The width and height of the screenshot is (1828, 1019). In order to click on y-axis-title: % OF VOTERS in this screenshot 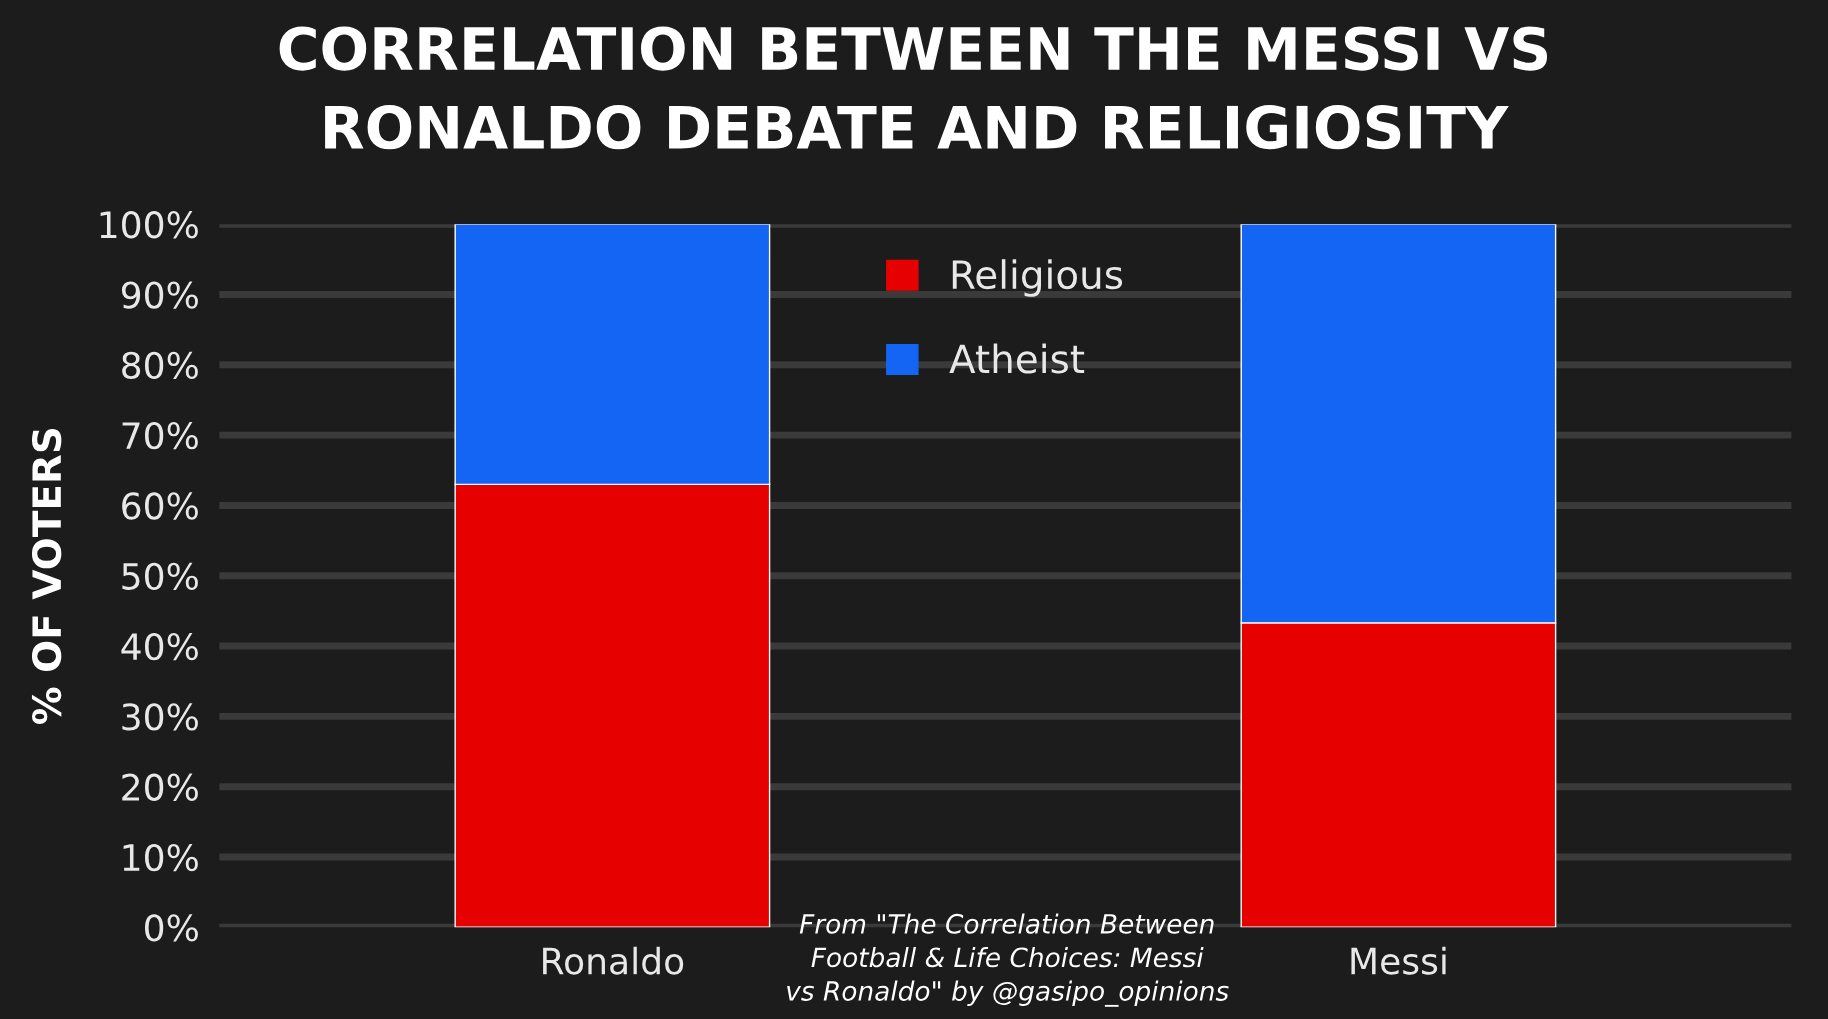, I will do `click(46, 576)`.